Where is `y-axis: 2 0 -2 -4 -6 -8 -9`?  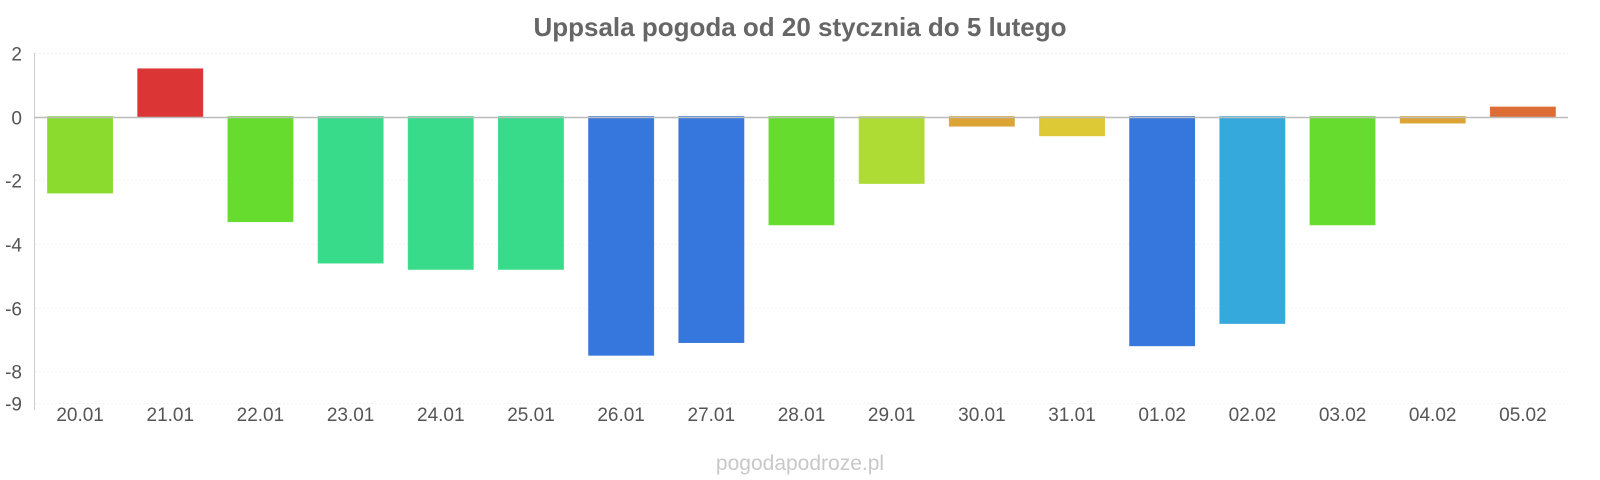
y-axis: 2 0 -2 -4 -6 -8 -9 is located at coordinates (20, 230).